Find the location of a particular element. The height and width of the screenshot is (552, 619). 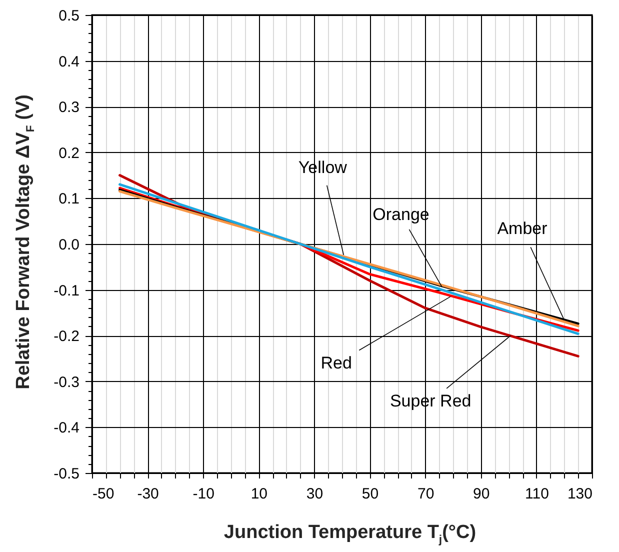

annotation: Red is located at coordinates (336, 363).